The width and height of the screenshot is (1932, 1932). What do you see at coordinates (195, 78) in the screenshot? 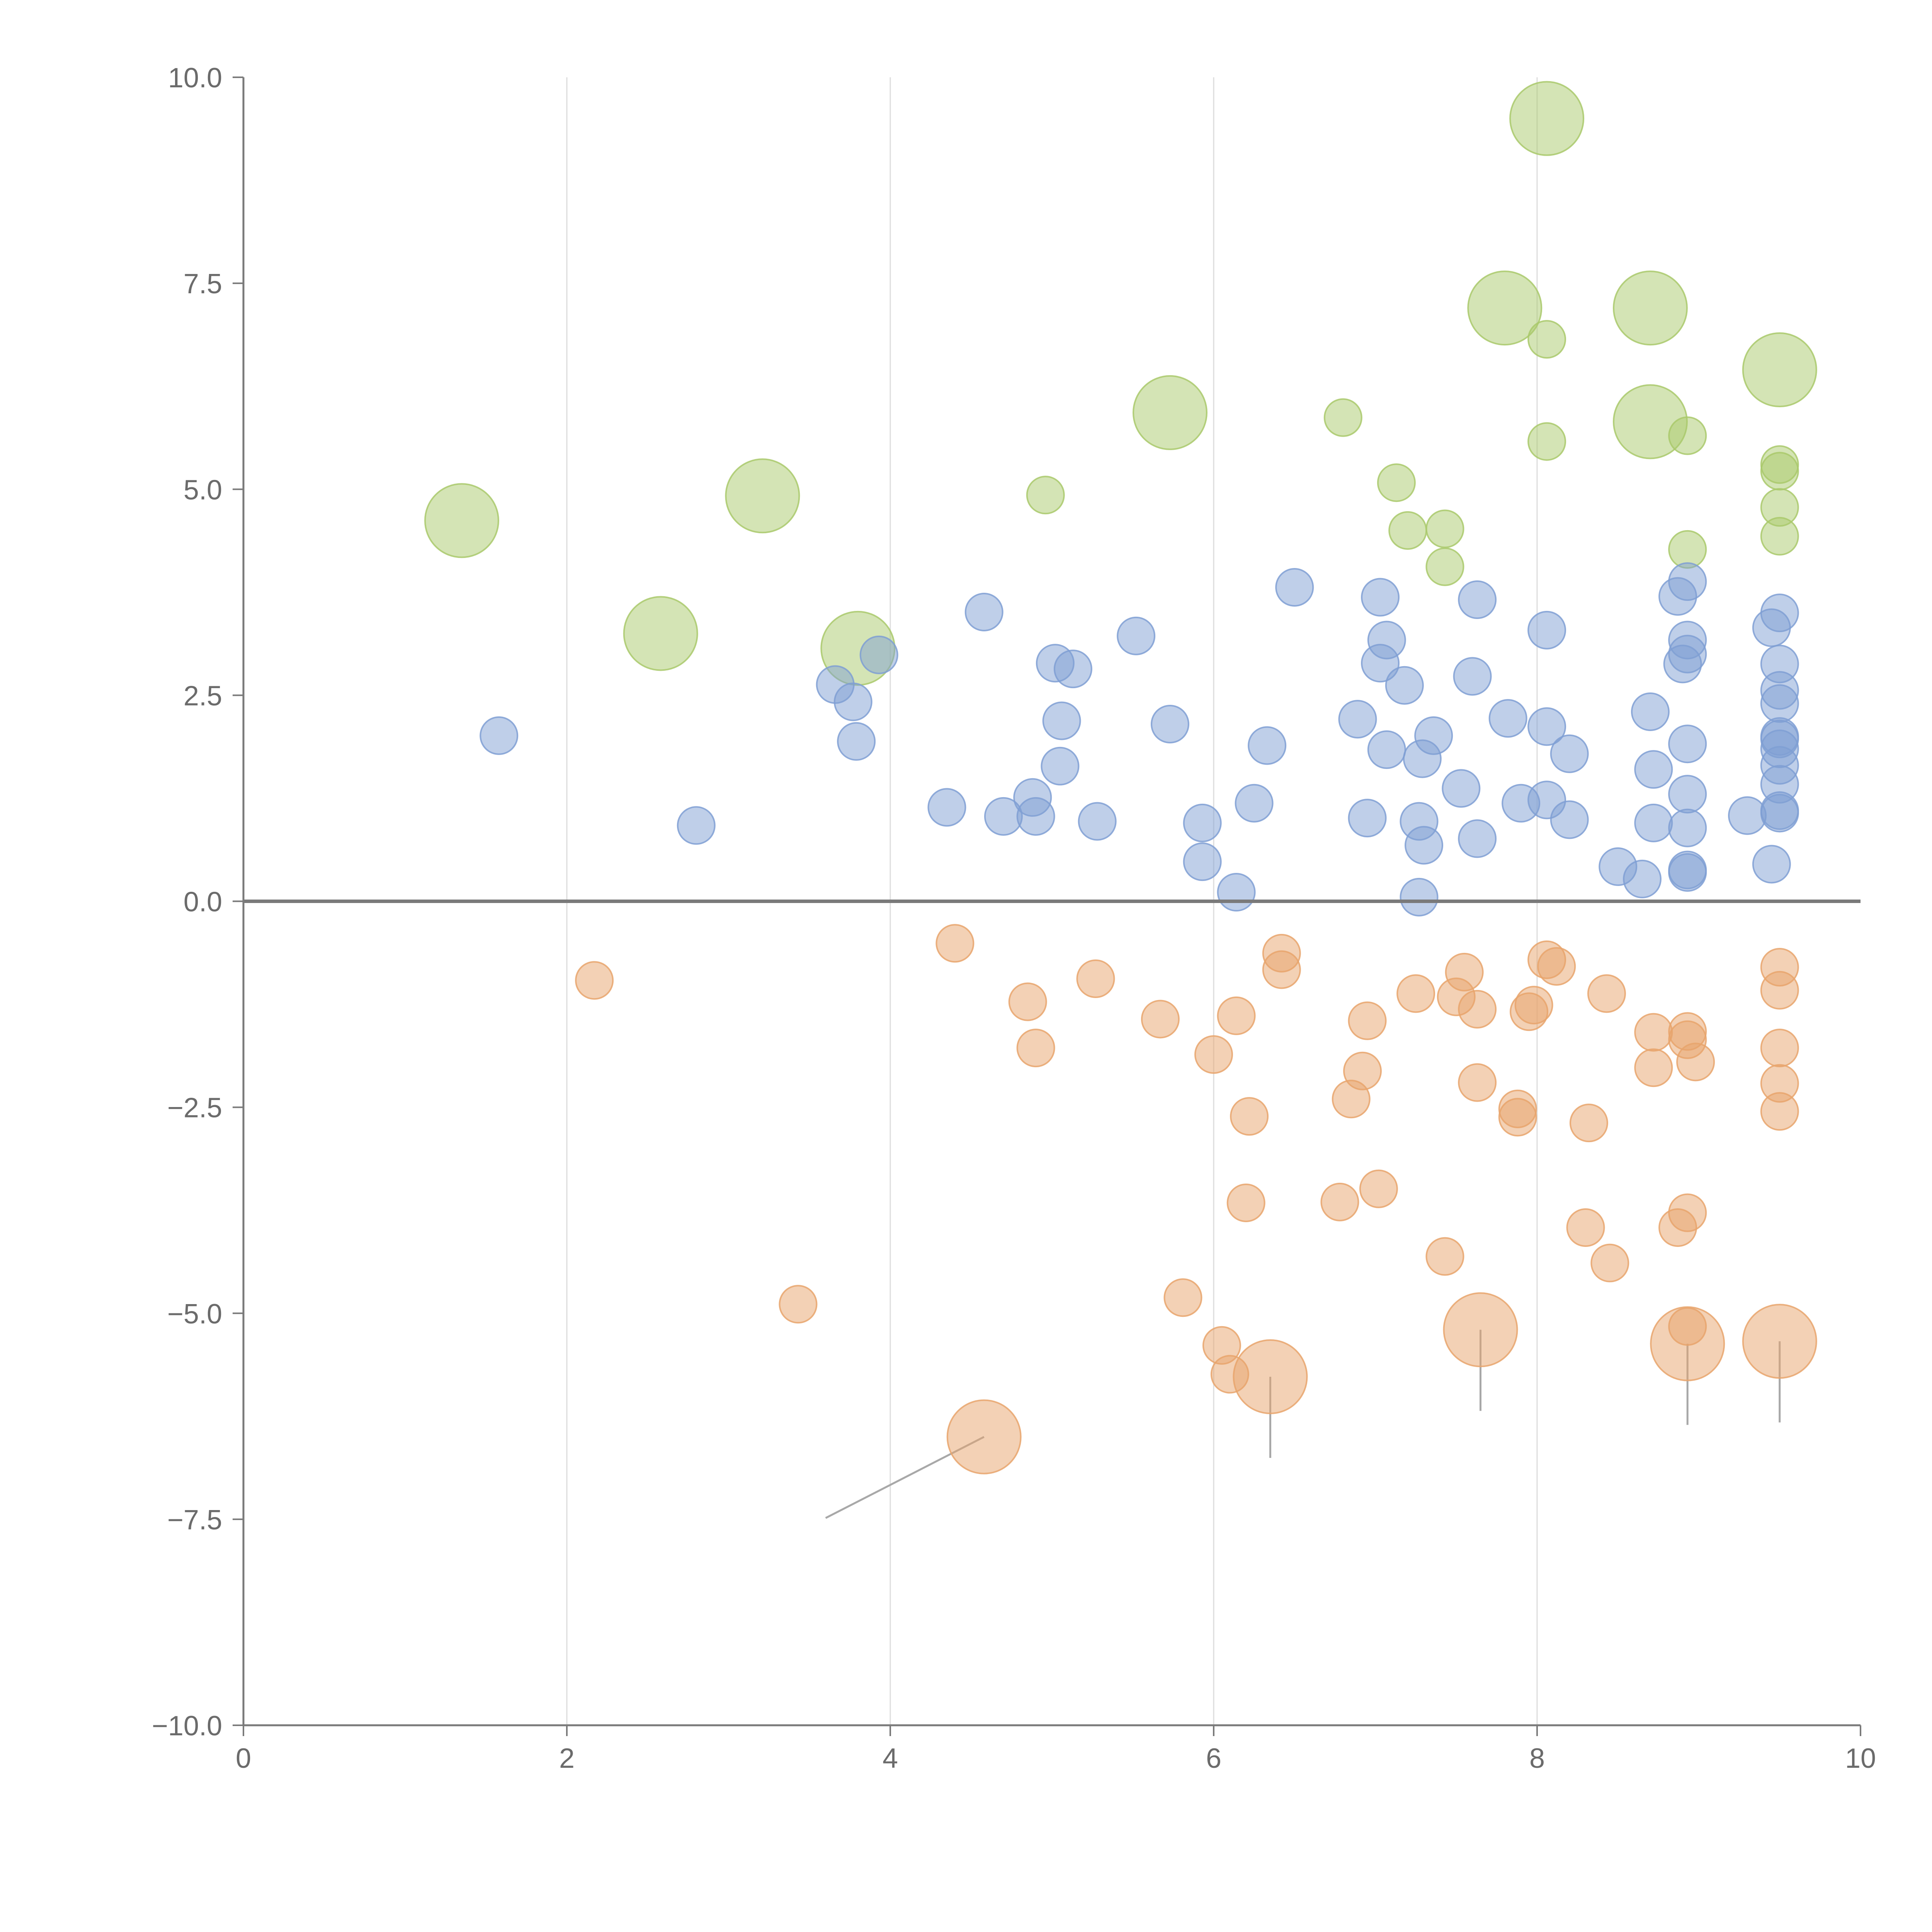
I see `y-tick-label: 10.0` at bounding box center [195, 78].